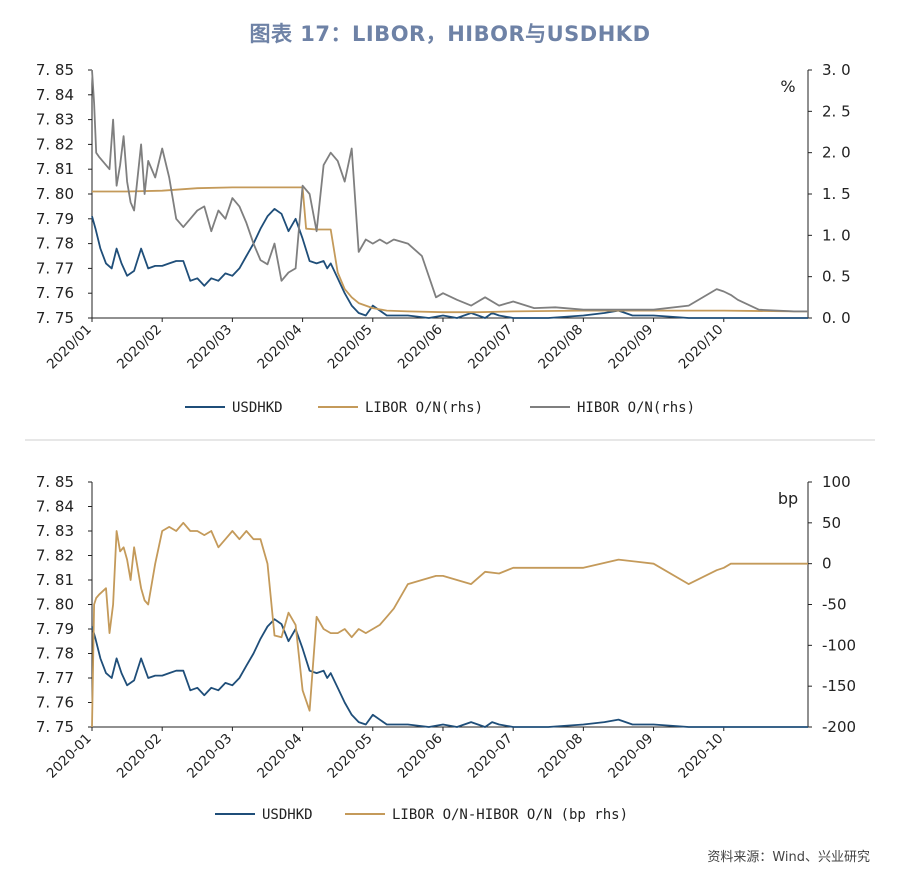 The width and height of the screenshot is (900, 886). I want to click on x-tick-label: 2020-05, so click(349, 756).